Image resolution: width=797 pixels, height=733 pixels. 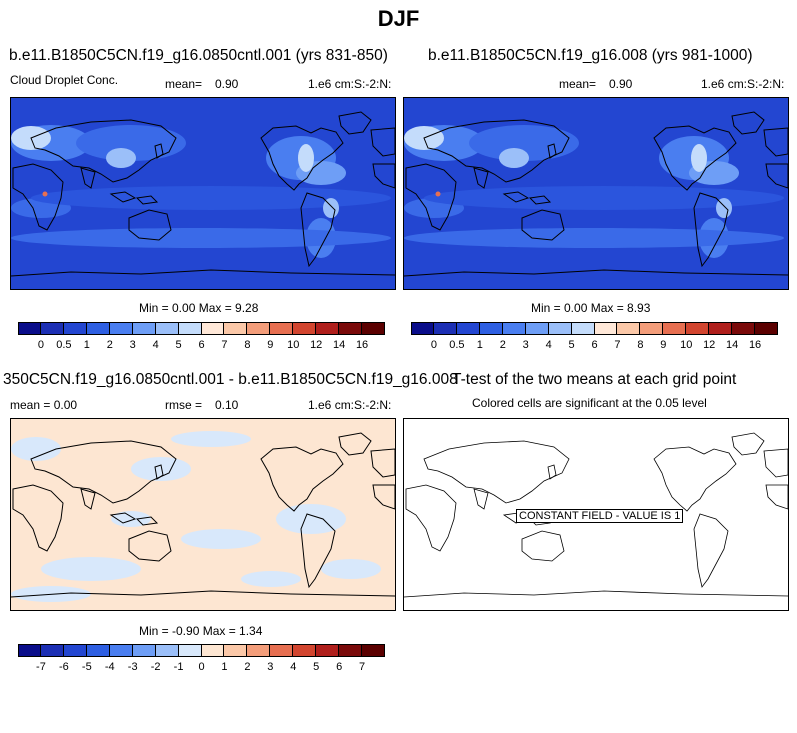 I want to click on panel4-map: CONSTANT FIELD - VALUE IS 1, so click(x=596, y=514).